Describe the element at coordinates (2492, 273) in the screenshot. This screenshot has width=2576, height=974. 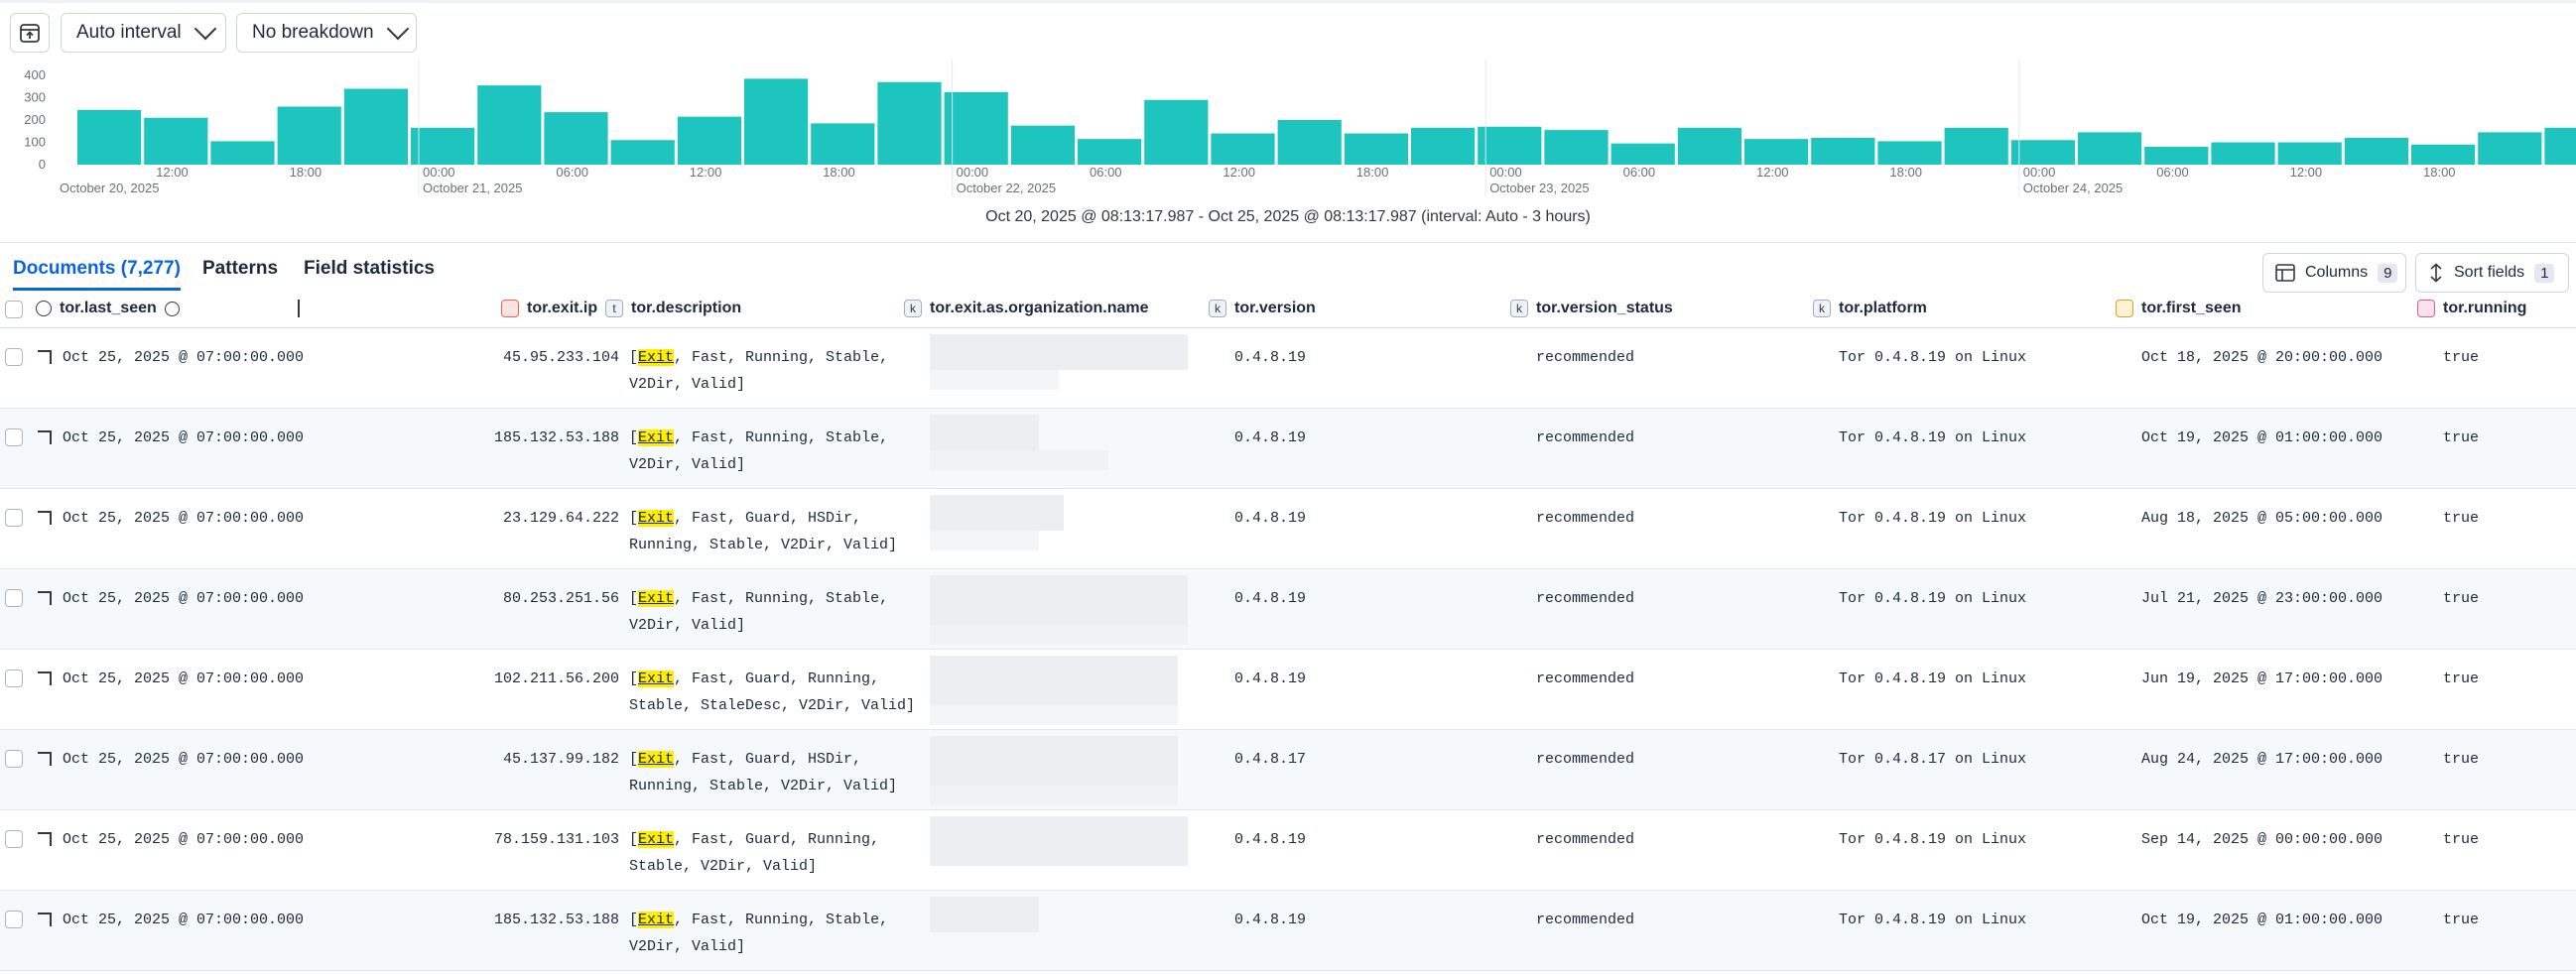
I see `sort-button: Sort fields 1` at that location.